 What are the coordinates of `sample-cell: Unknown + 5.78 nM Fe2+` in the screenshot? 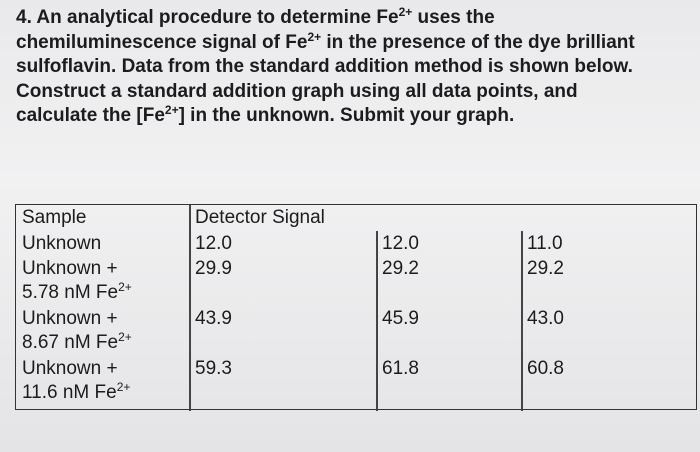 It's located at (102, 281).